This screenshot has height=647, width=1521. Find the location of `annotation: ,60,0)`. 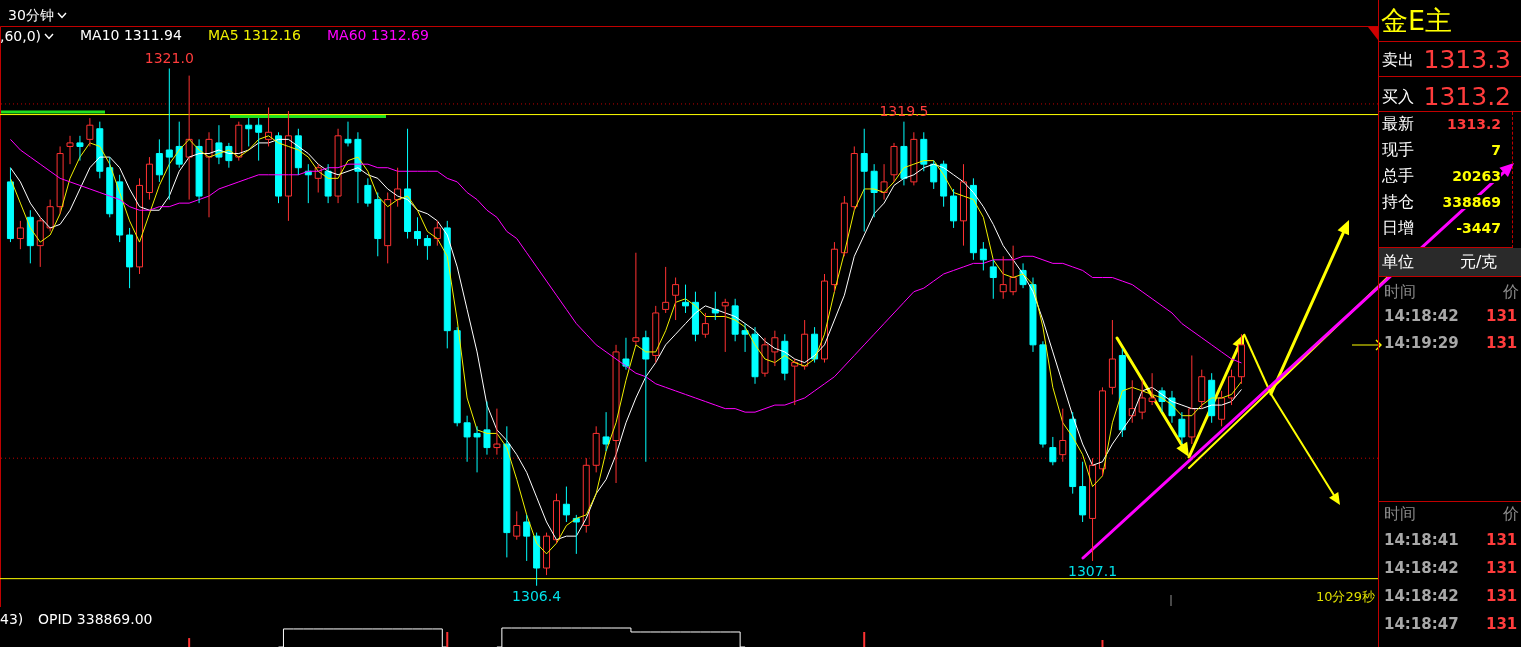

annotation: ,60,0) is located at coordinates (21, 36).